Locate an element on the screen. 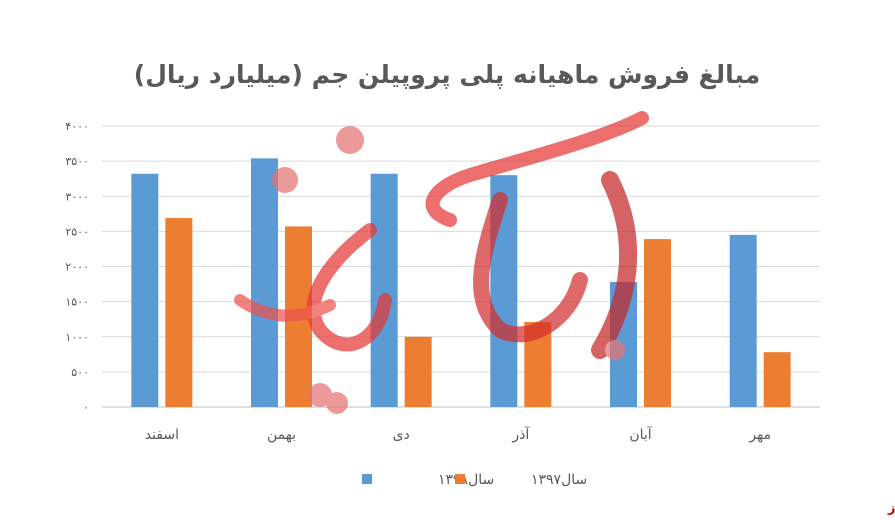 This screenshot has height=520, width=895. legend-label: سال۱۳۹۷ is located at coordinates (559, 480).